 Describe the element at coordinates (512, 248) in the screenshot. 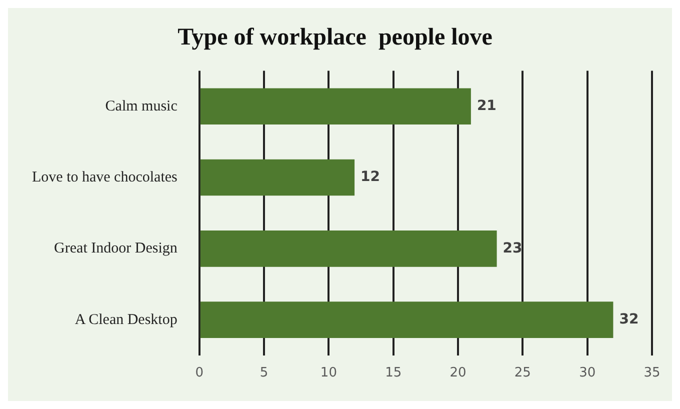

I see `data-label: 23` at that location.